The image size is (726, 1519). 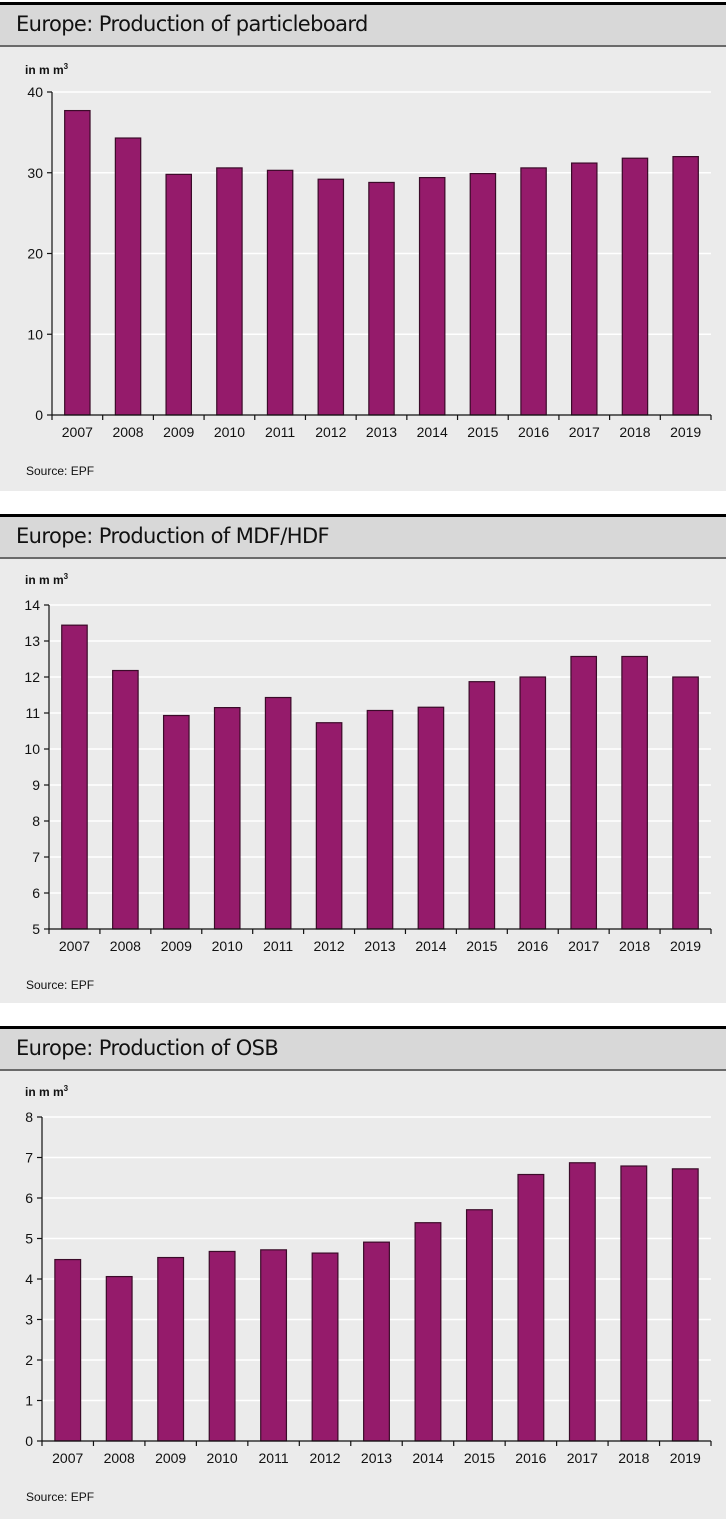 What do you see at coordinates (173, 536) in the screenshot?
I see `chart-title: Europe: Production of MDF/HDF` at bounding box center [173, 536].